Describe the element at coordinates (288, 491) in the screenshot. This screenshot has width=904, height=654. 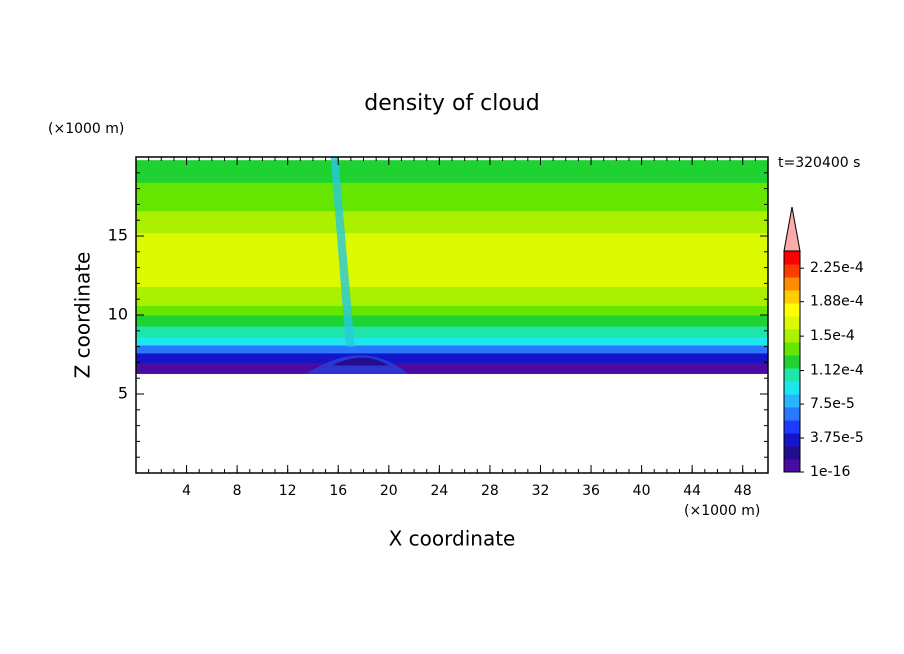
I see `x-tick-label: 12` at that location.